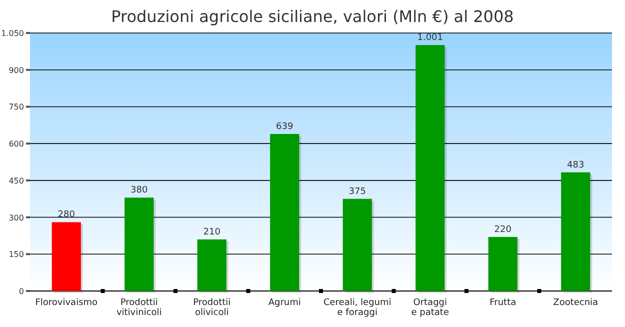 The height and width of the screenshot is (327, 625). Describe the element at coordinates (16, 217) in the screenshot. I see `y-tick-label: 300` at that location.